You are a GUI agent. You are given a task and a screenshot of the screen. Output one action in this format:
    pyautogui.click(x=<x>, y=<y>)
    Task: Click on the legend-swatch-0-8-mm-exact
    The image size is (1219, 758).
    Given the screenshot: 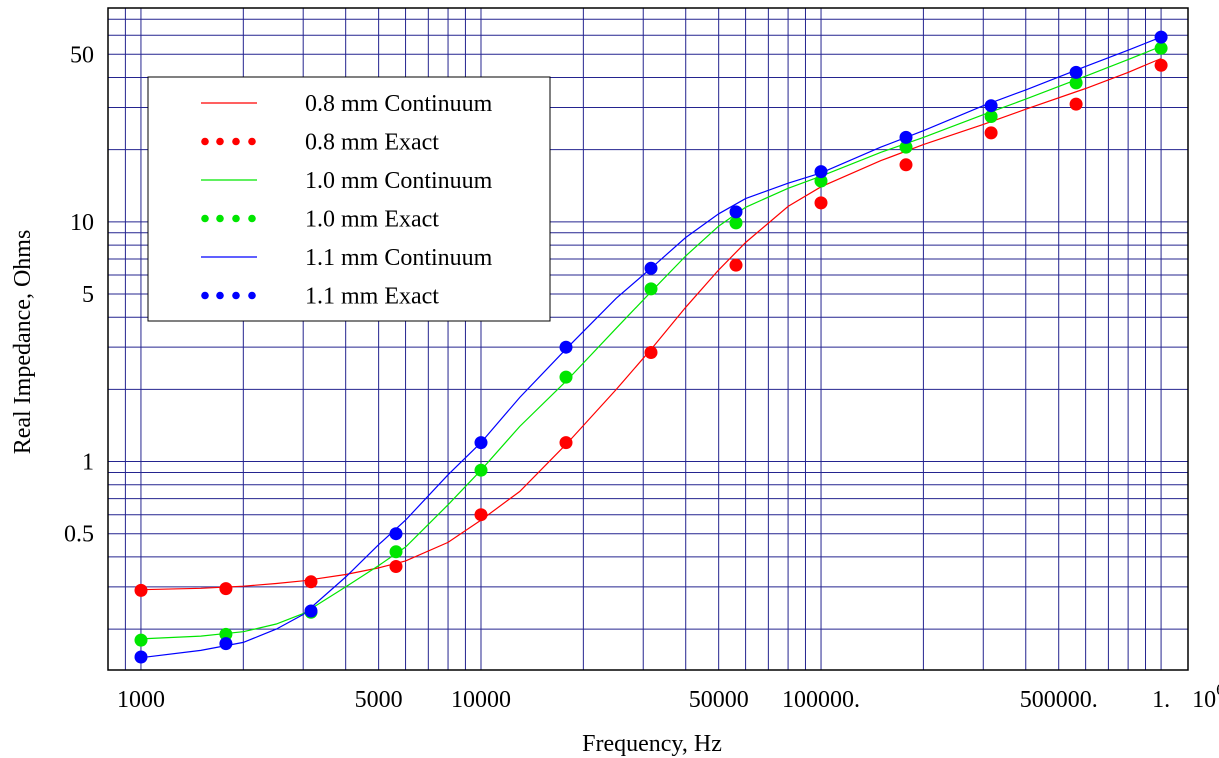 What is the action you would take?
    pyautogui.click(x=228, y=141)
    